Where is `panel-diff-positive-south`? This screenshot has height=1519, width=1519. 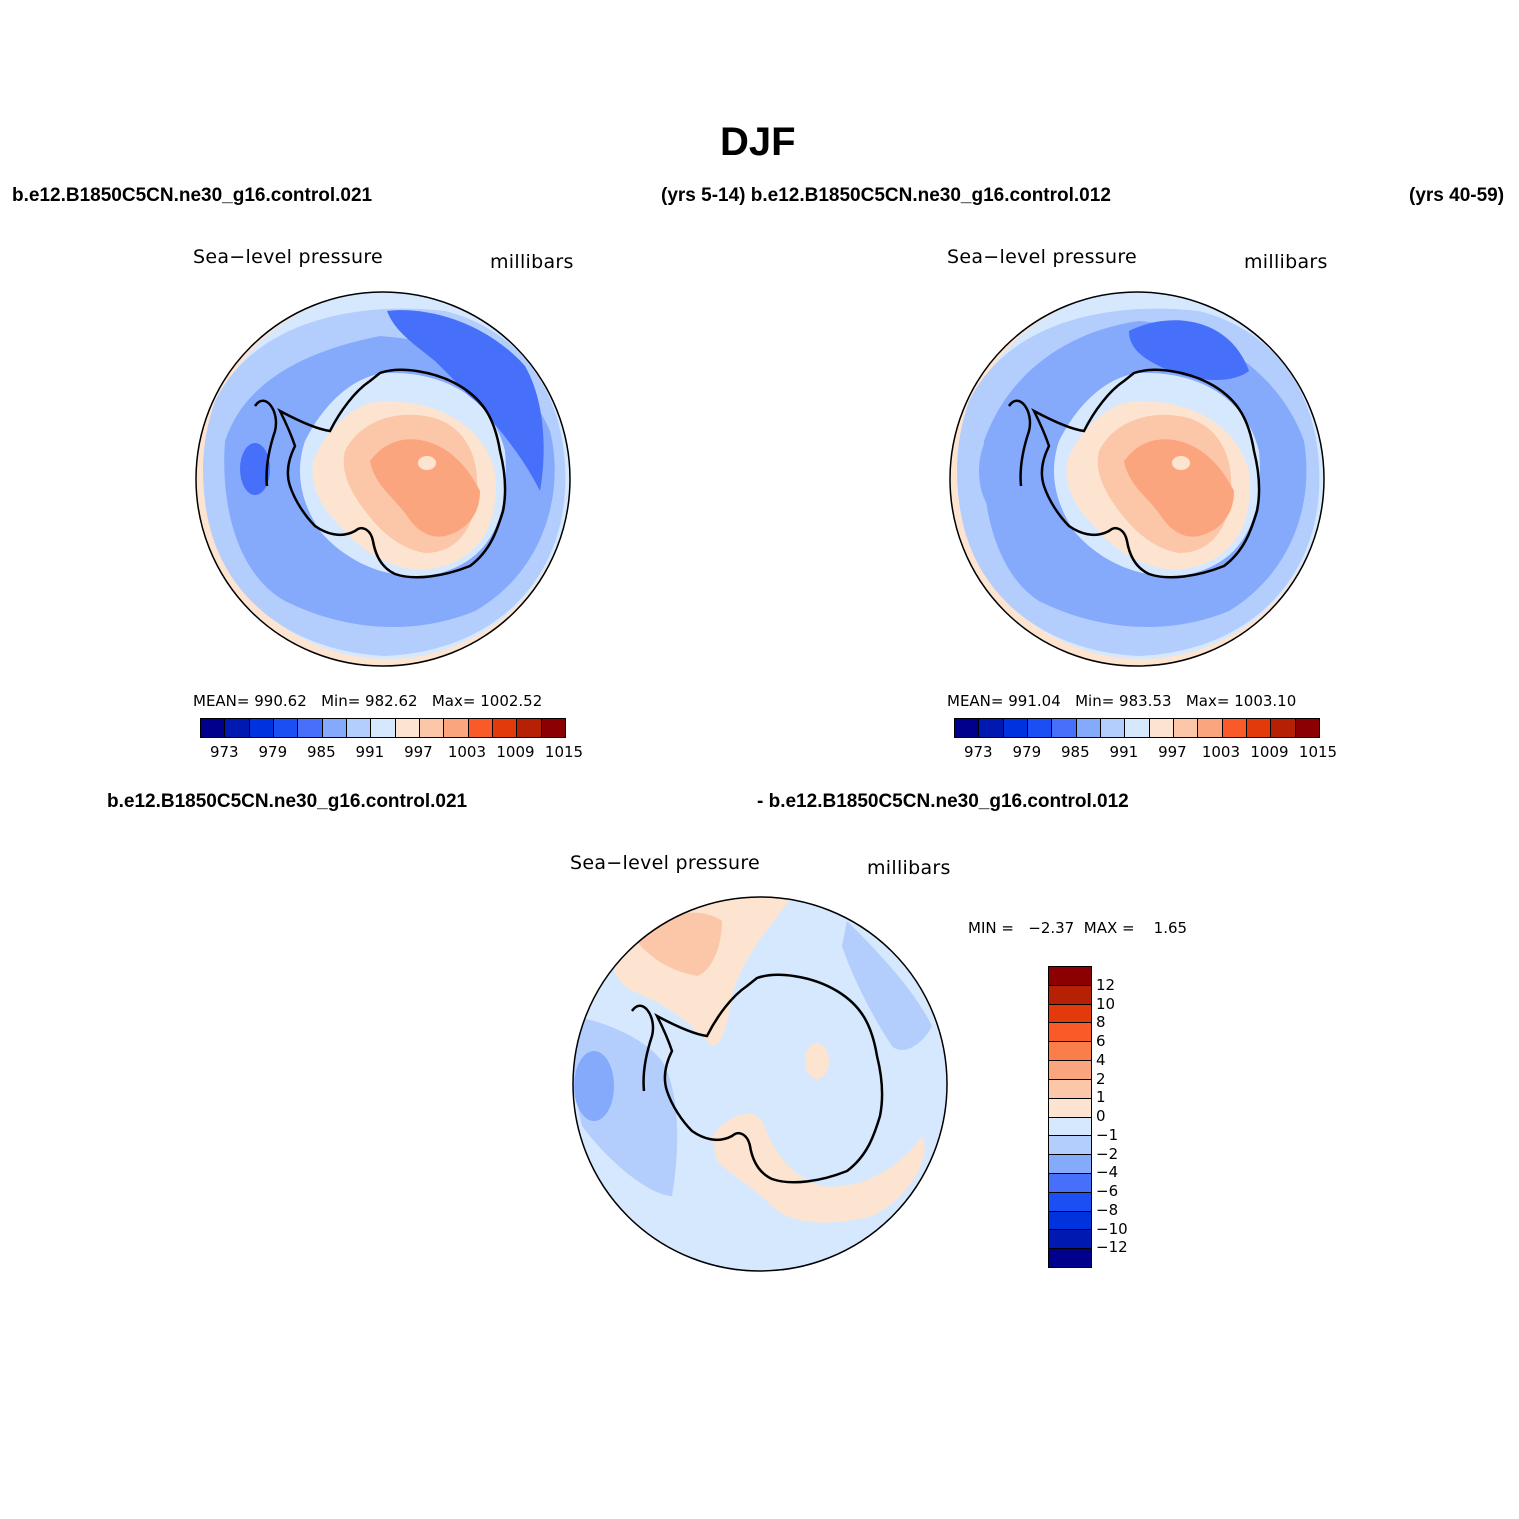
panel-diff-positive-south is located at coordinates (818, 1168).